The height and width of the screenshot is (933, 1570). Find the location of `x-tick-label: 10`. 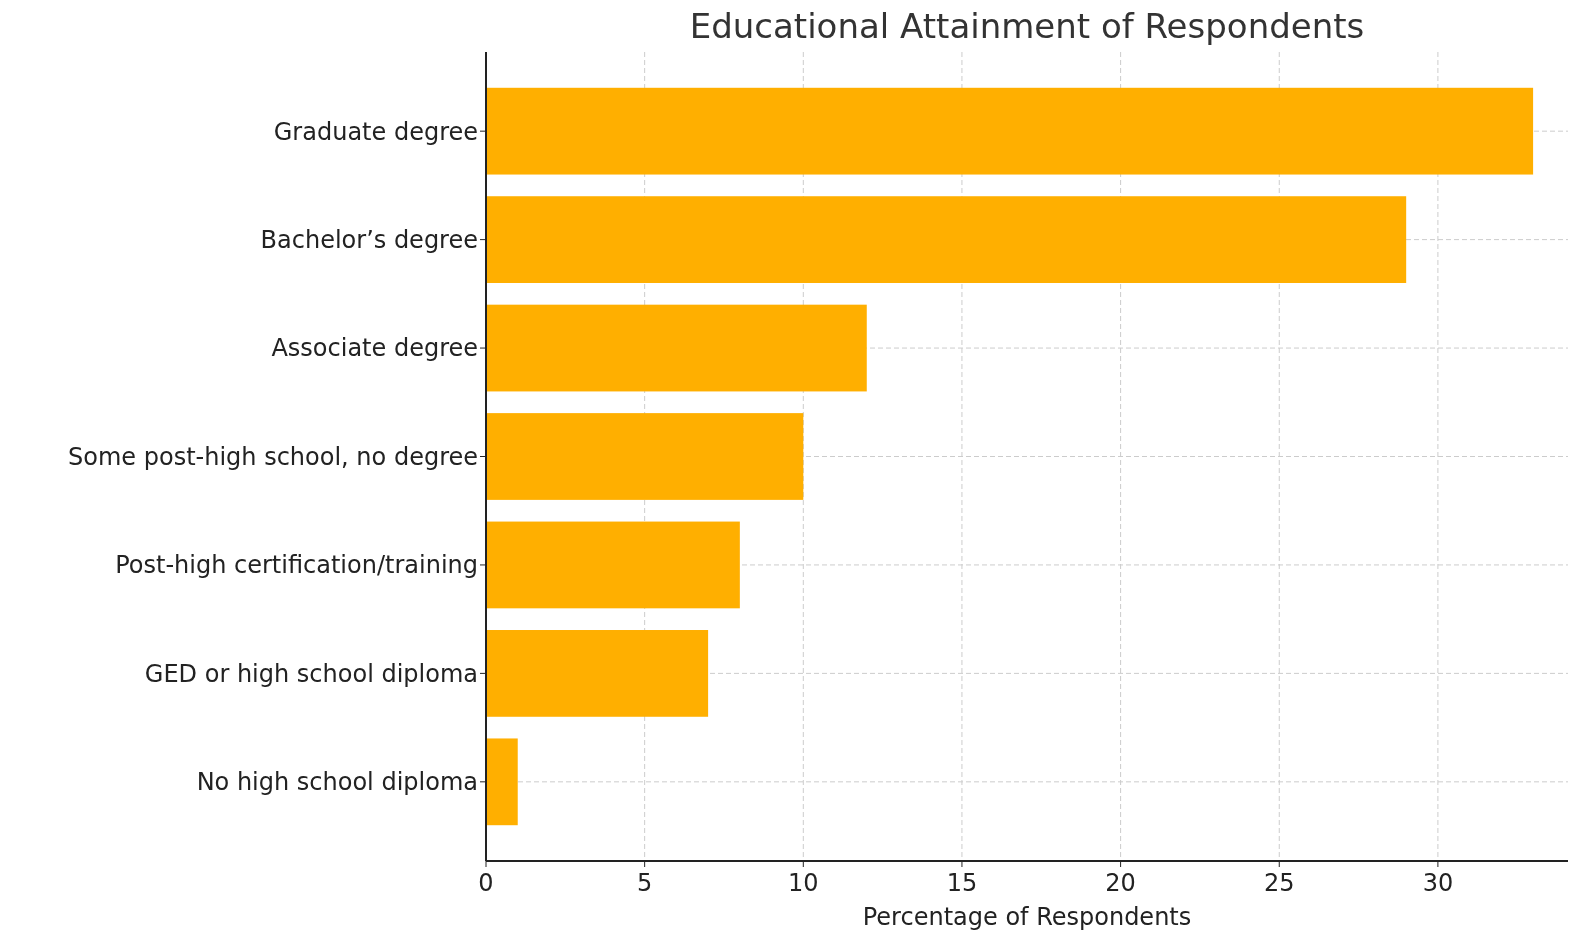

x-tick-label: 10 is located at coordinates (803, 883).